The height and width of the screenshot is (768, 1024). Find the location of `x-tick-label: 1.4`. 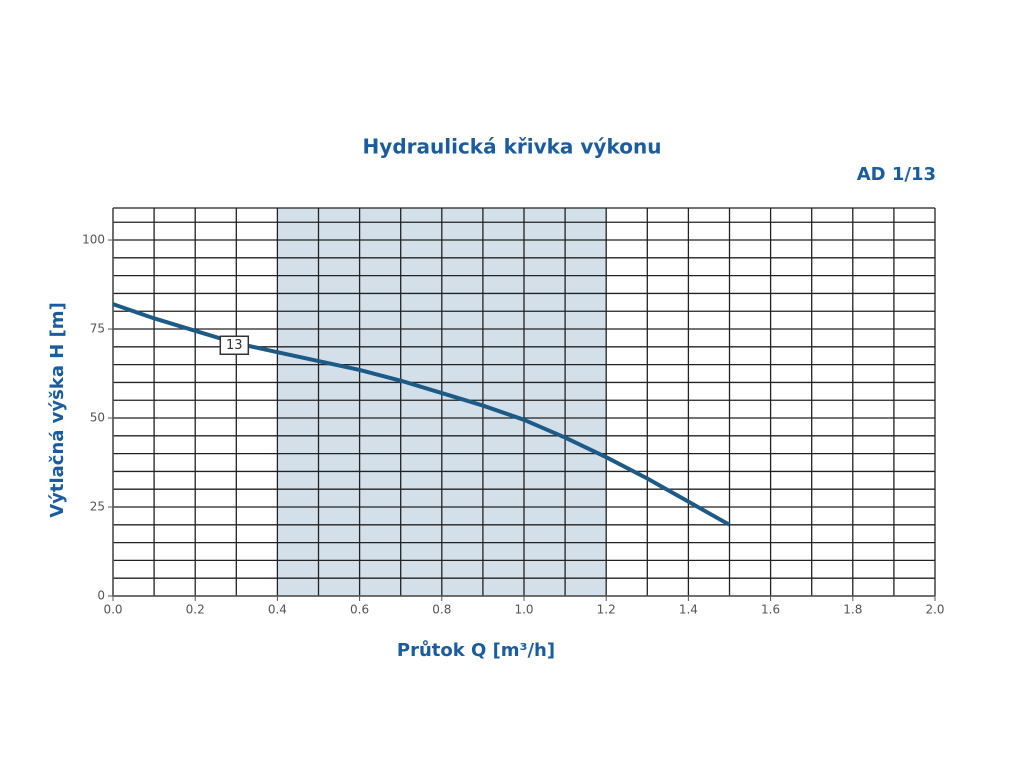

x-tick-label: 1.4 is located at coordinates (688, 610).